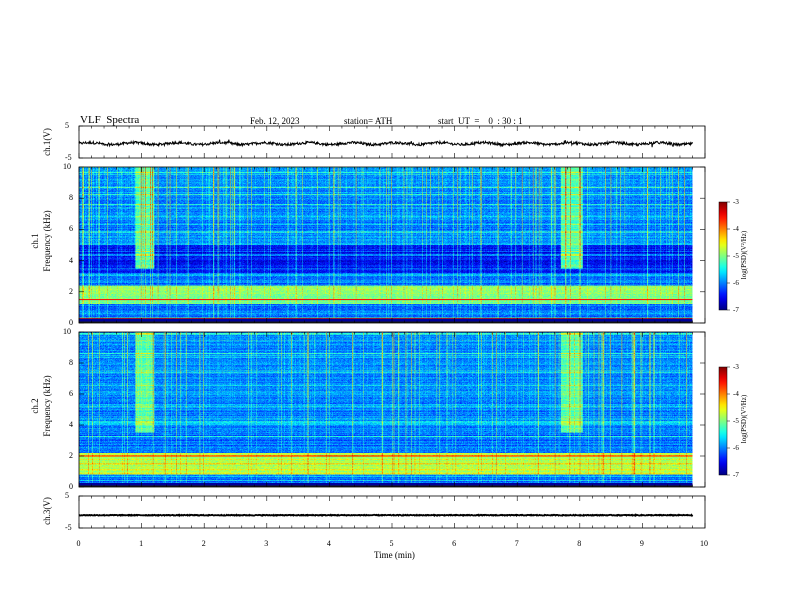  What do you see at coordinates (744, 419) in the screenshot?
I see `ch2-colorbar-label: log(PSD)(V²/Hz)` at bounding box center [744, 419].